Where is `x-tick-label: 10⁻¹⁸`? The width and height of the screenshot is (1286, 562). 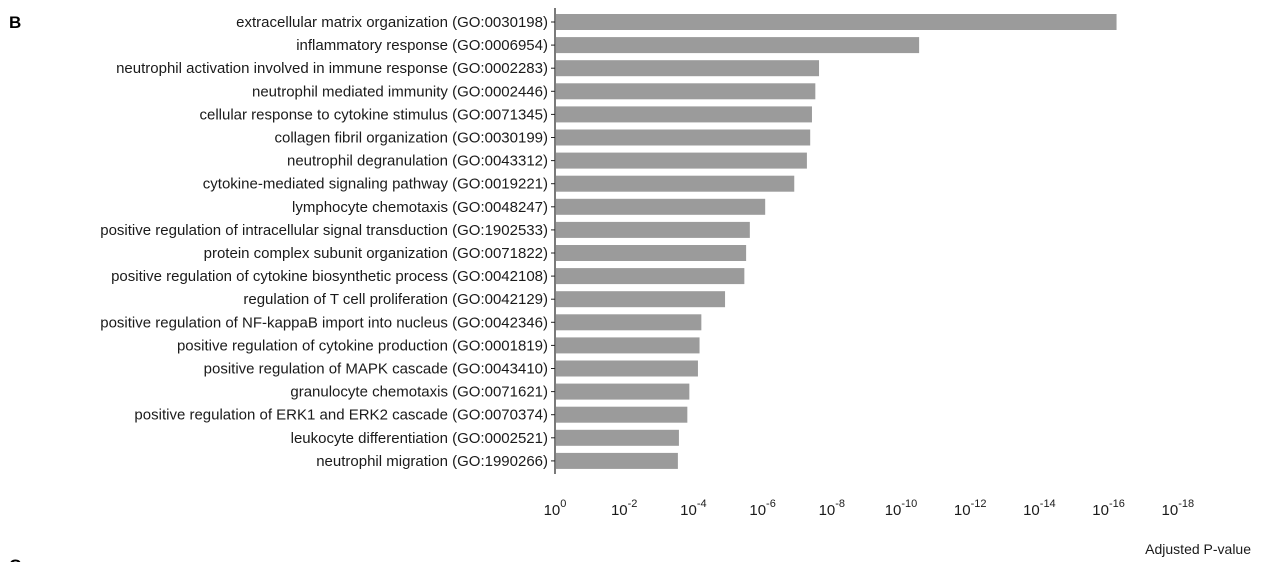
x-tick-label: 10⁻¹⁸ is located at coordinates (1178, 508).